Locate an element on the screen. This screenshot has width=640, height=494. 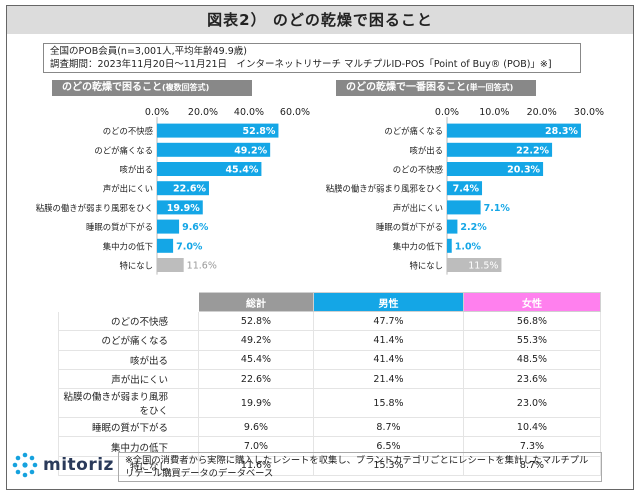
right-data-label: 11.5% is located at coordinates (483, 266).